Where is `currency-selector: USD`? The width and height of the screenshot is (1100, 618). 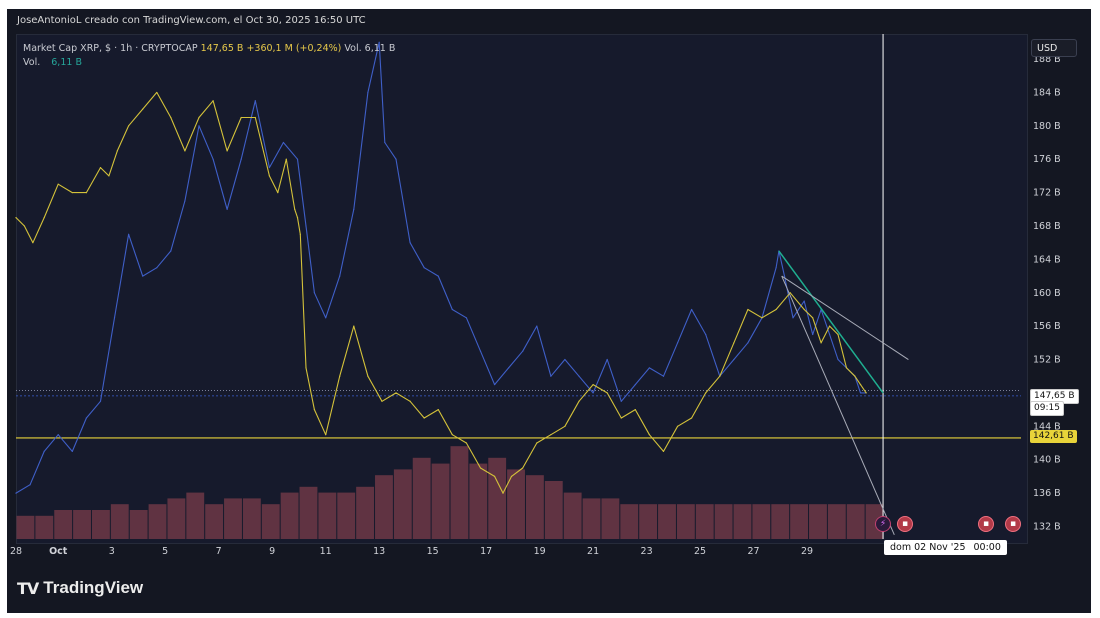
currency-selector: USD is located at coordinates (1054, 48).